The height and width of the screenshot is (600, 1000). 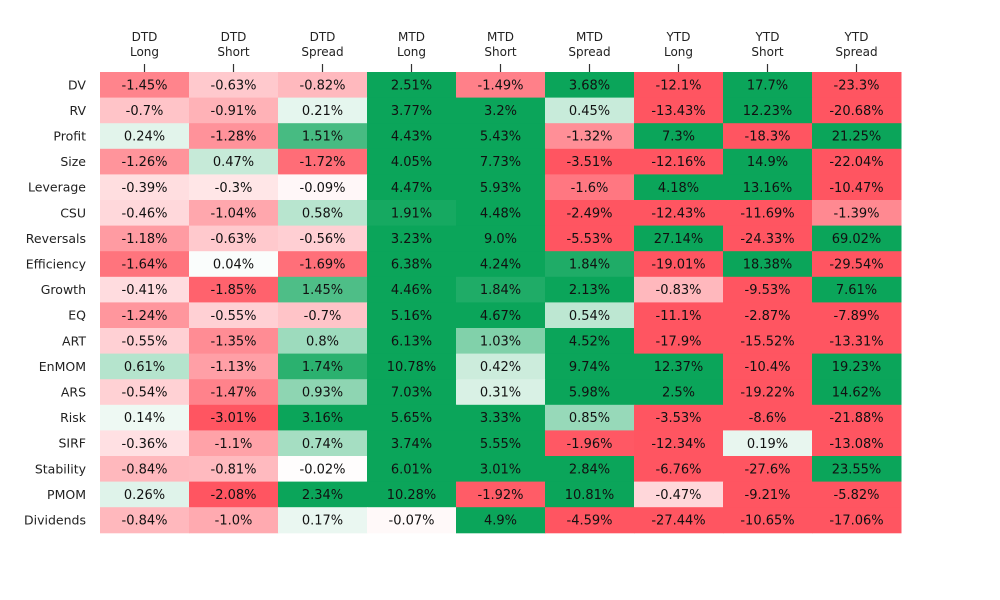 I want to click on cell-value-label: -1.18%, so click(x=145, y=239).